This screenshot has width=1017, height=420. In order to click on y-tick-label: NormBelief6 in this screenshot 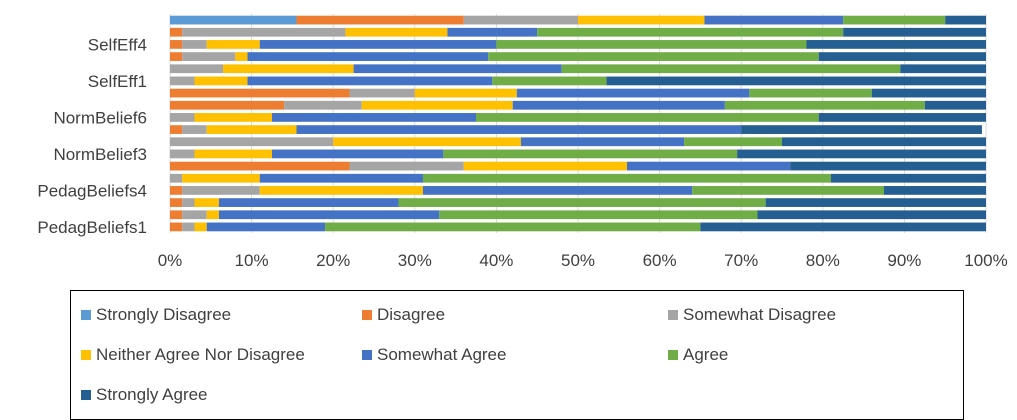, I will do `click(100, 117)`.